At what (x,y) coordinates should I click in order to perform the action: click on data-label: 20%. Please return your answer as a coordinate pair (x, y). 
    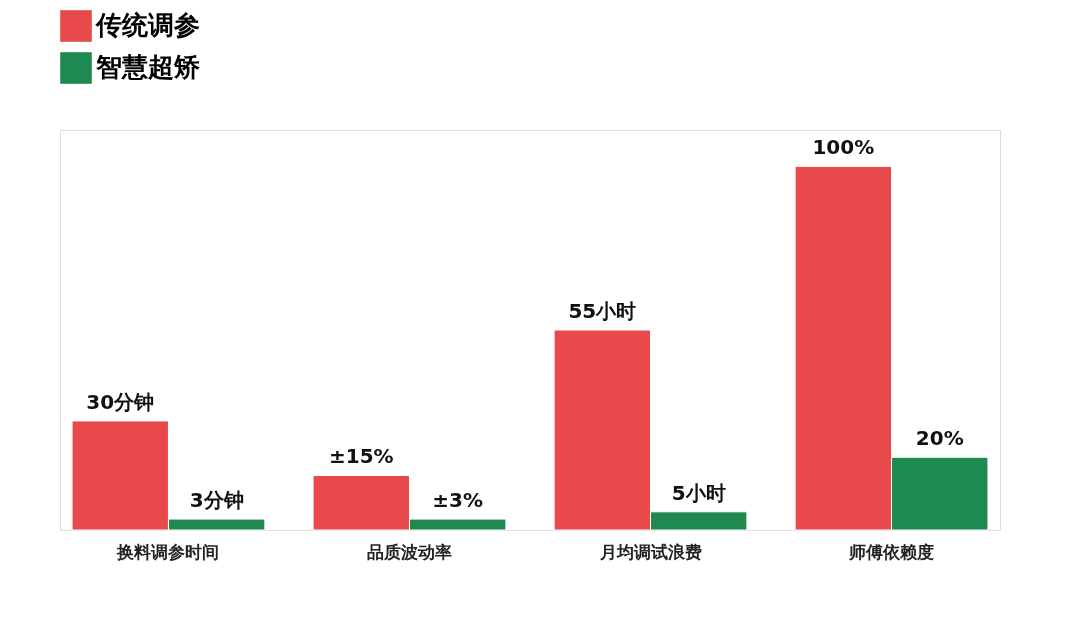
    Looking at the image, I should click on (939, 438).